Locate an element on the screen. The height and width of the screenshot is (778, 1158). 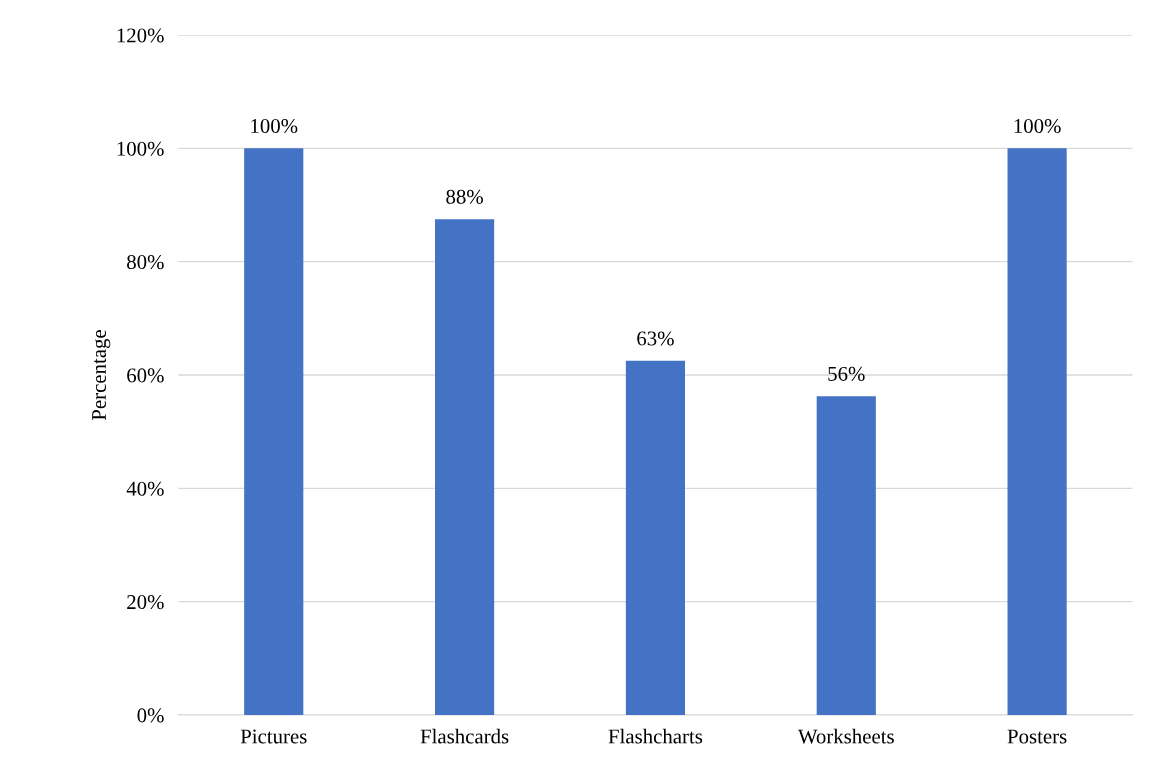
y-tick-label: 20% is located at coordinates (145, 602).